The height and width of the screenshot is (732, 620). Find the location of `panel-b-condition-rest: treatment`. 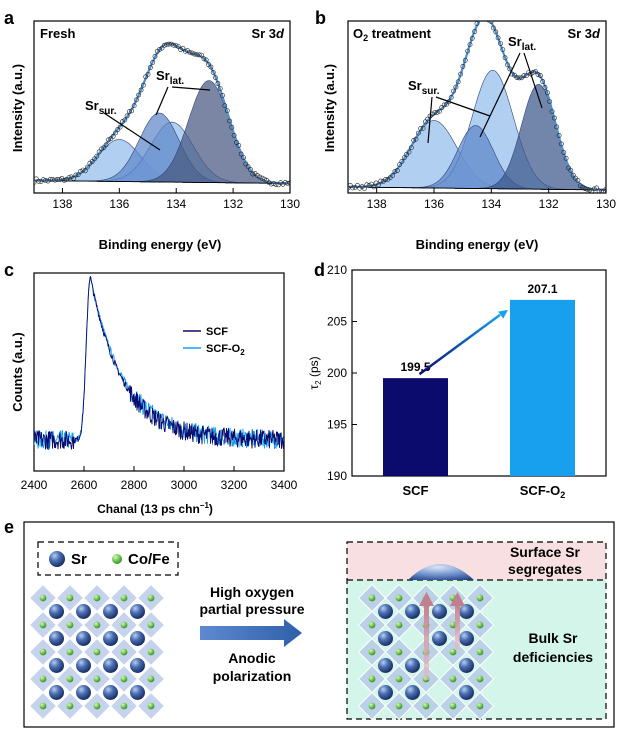

panel-b-condition-rest: treatment is located at coordinates (400, 33).